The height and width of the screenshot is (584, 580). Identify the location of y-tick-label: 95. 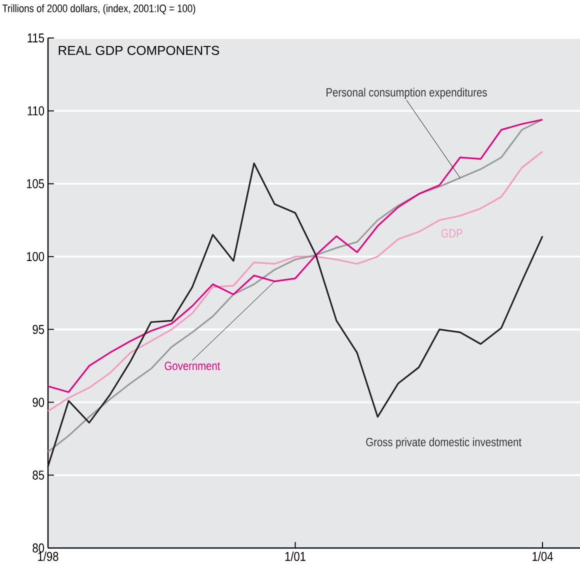
(38, 329).